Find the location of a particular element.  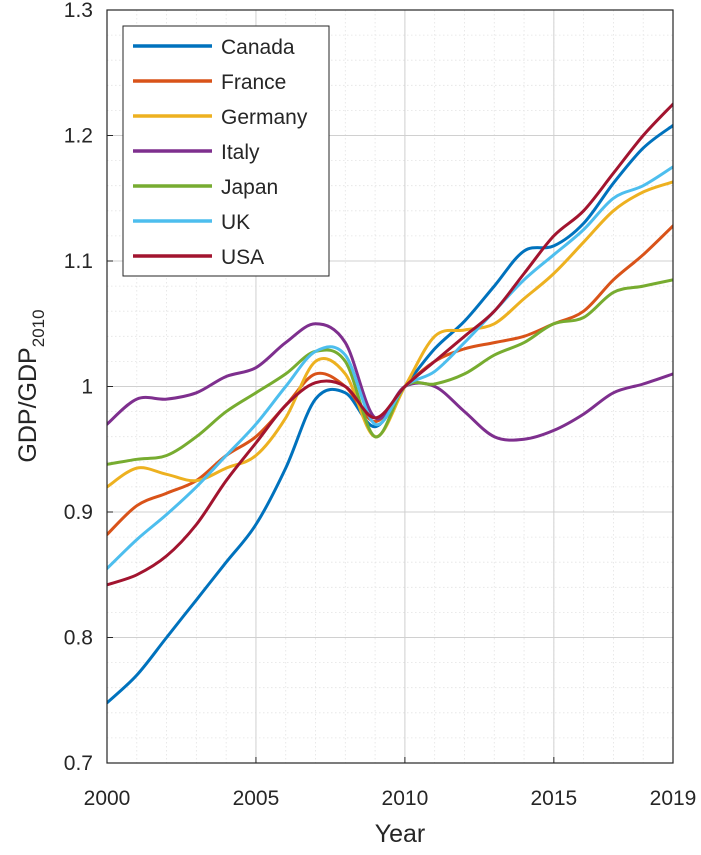

y-tick-label: 1 is located at coordinates (87, 387).